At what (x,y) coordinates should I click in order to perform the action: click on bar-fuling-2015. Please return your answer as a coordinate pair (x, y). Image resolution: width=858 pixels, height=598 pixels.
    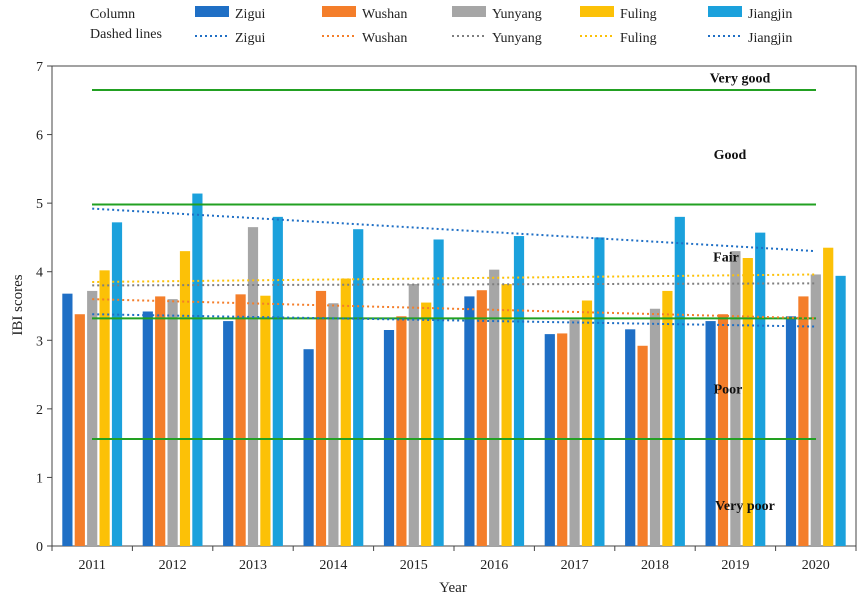
    Looking at the image, I should click on (426, 424).